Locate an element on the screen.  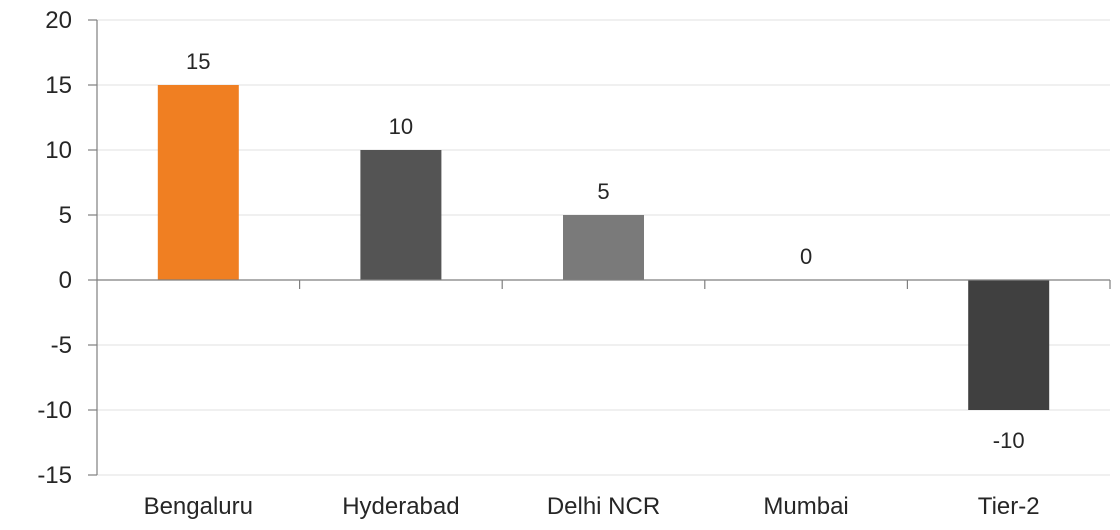
category-label: Hyderabad is located at coordinates (400, 506).